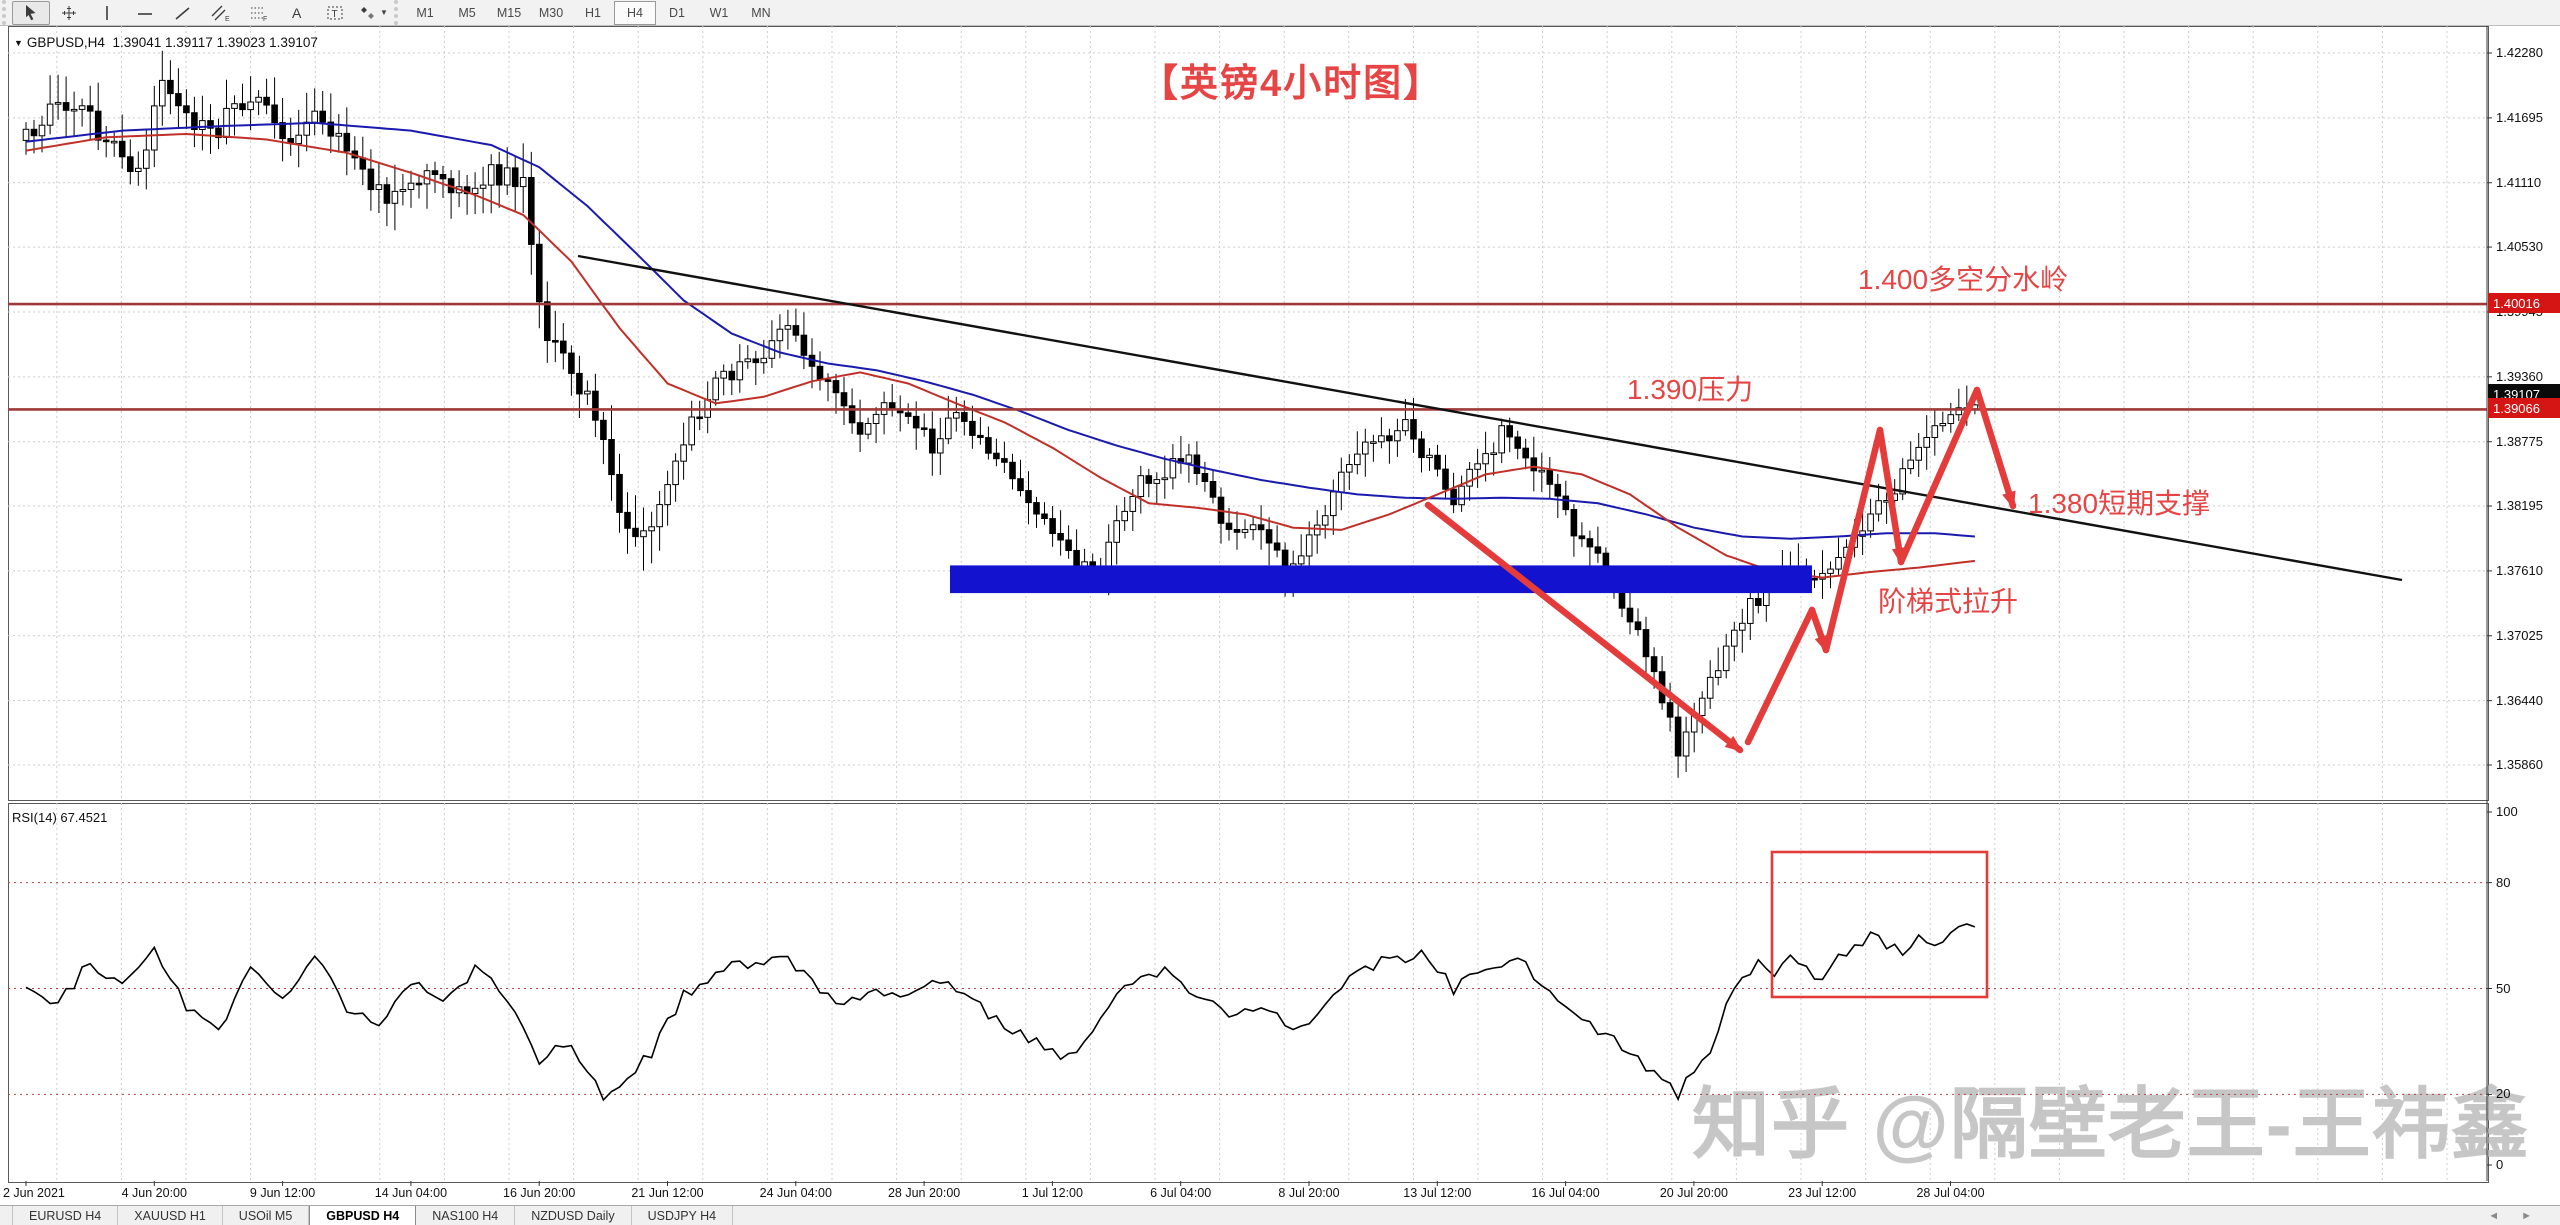 Image resolution: width=2560 pixels, height=1225 pixels. What do you see at coordinates (65, 1215) in the screenshot?
I see `chart-tab-eurusd-h4: EURUSD H4` at bounding box center [65, 1215].